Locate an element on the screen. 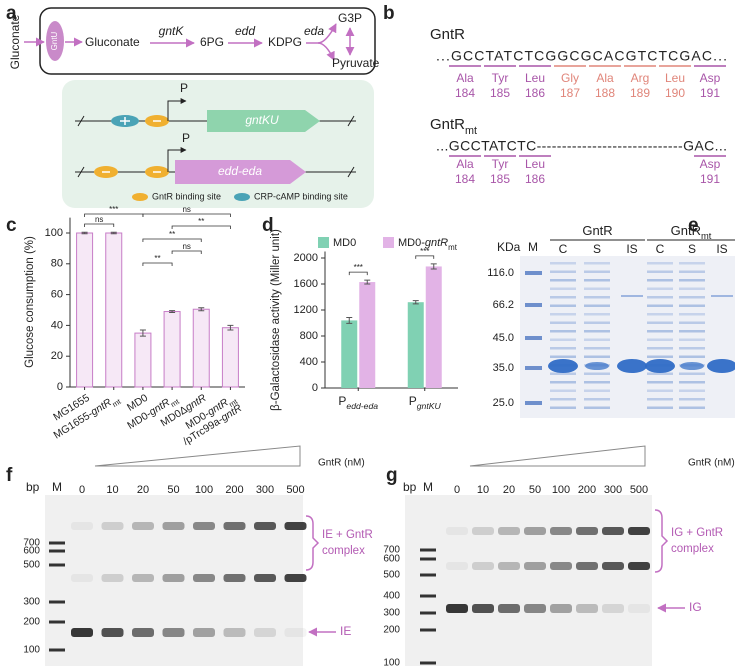 The width and height of the screenshot is (735, 666). amino-acid: Tyr is located at coordinates (500, 78).